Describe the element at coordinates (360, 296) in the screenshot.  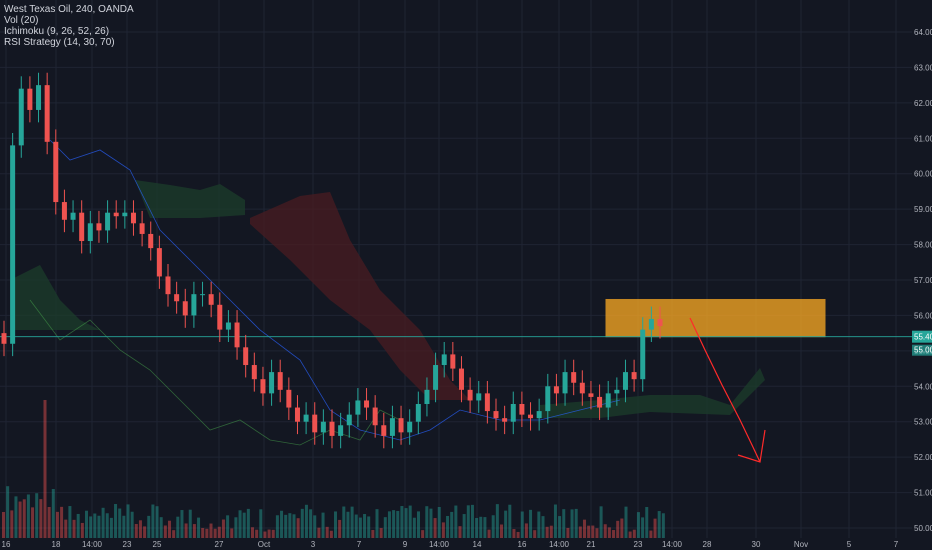
I see `ichimoku-cloud-bearish` at that location.